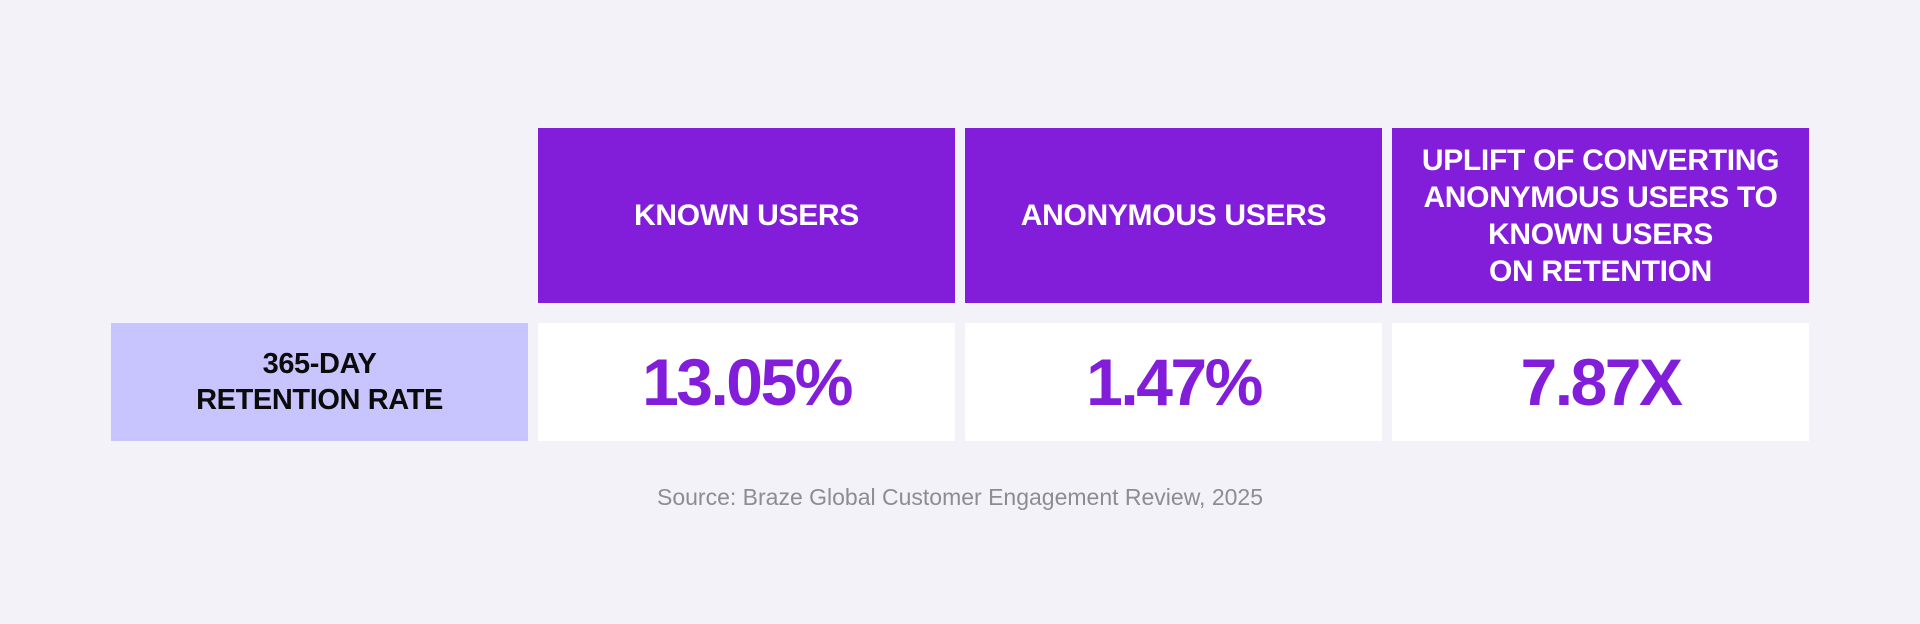 This screenshot has height=624, width=1920. I want to click on column-header-label: KNOWN USERS, so click(746, 215).